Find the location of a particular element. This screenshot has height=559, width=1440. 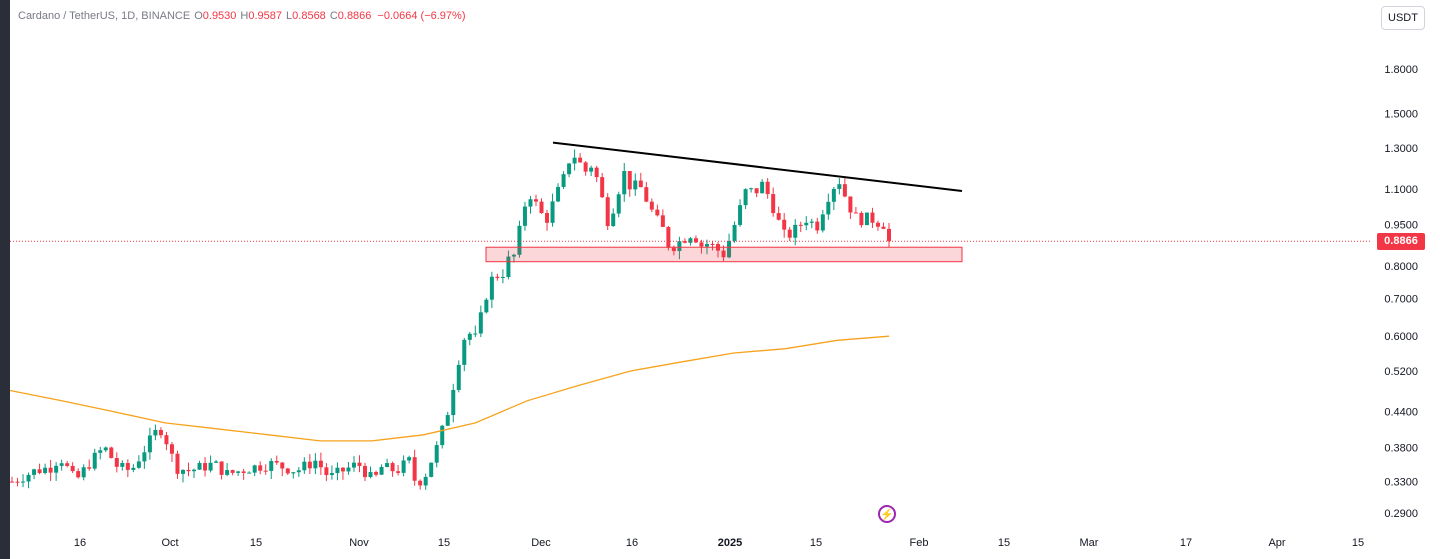

close-label: C is located at coordinates (333, 16).